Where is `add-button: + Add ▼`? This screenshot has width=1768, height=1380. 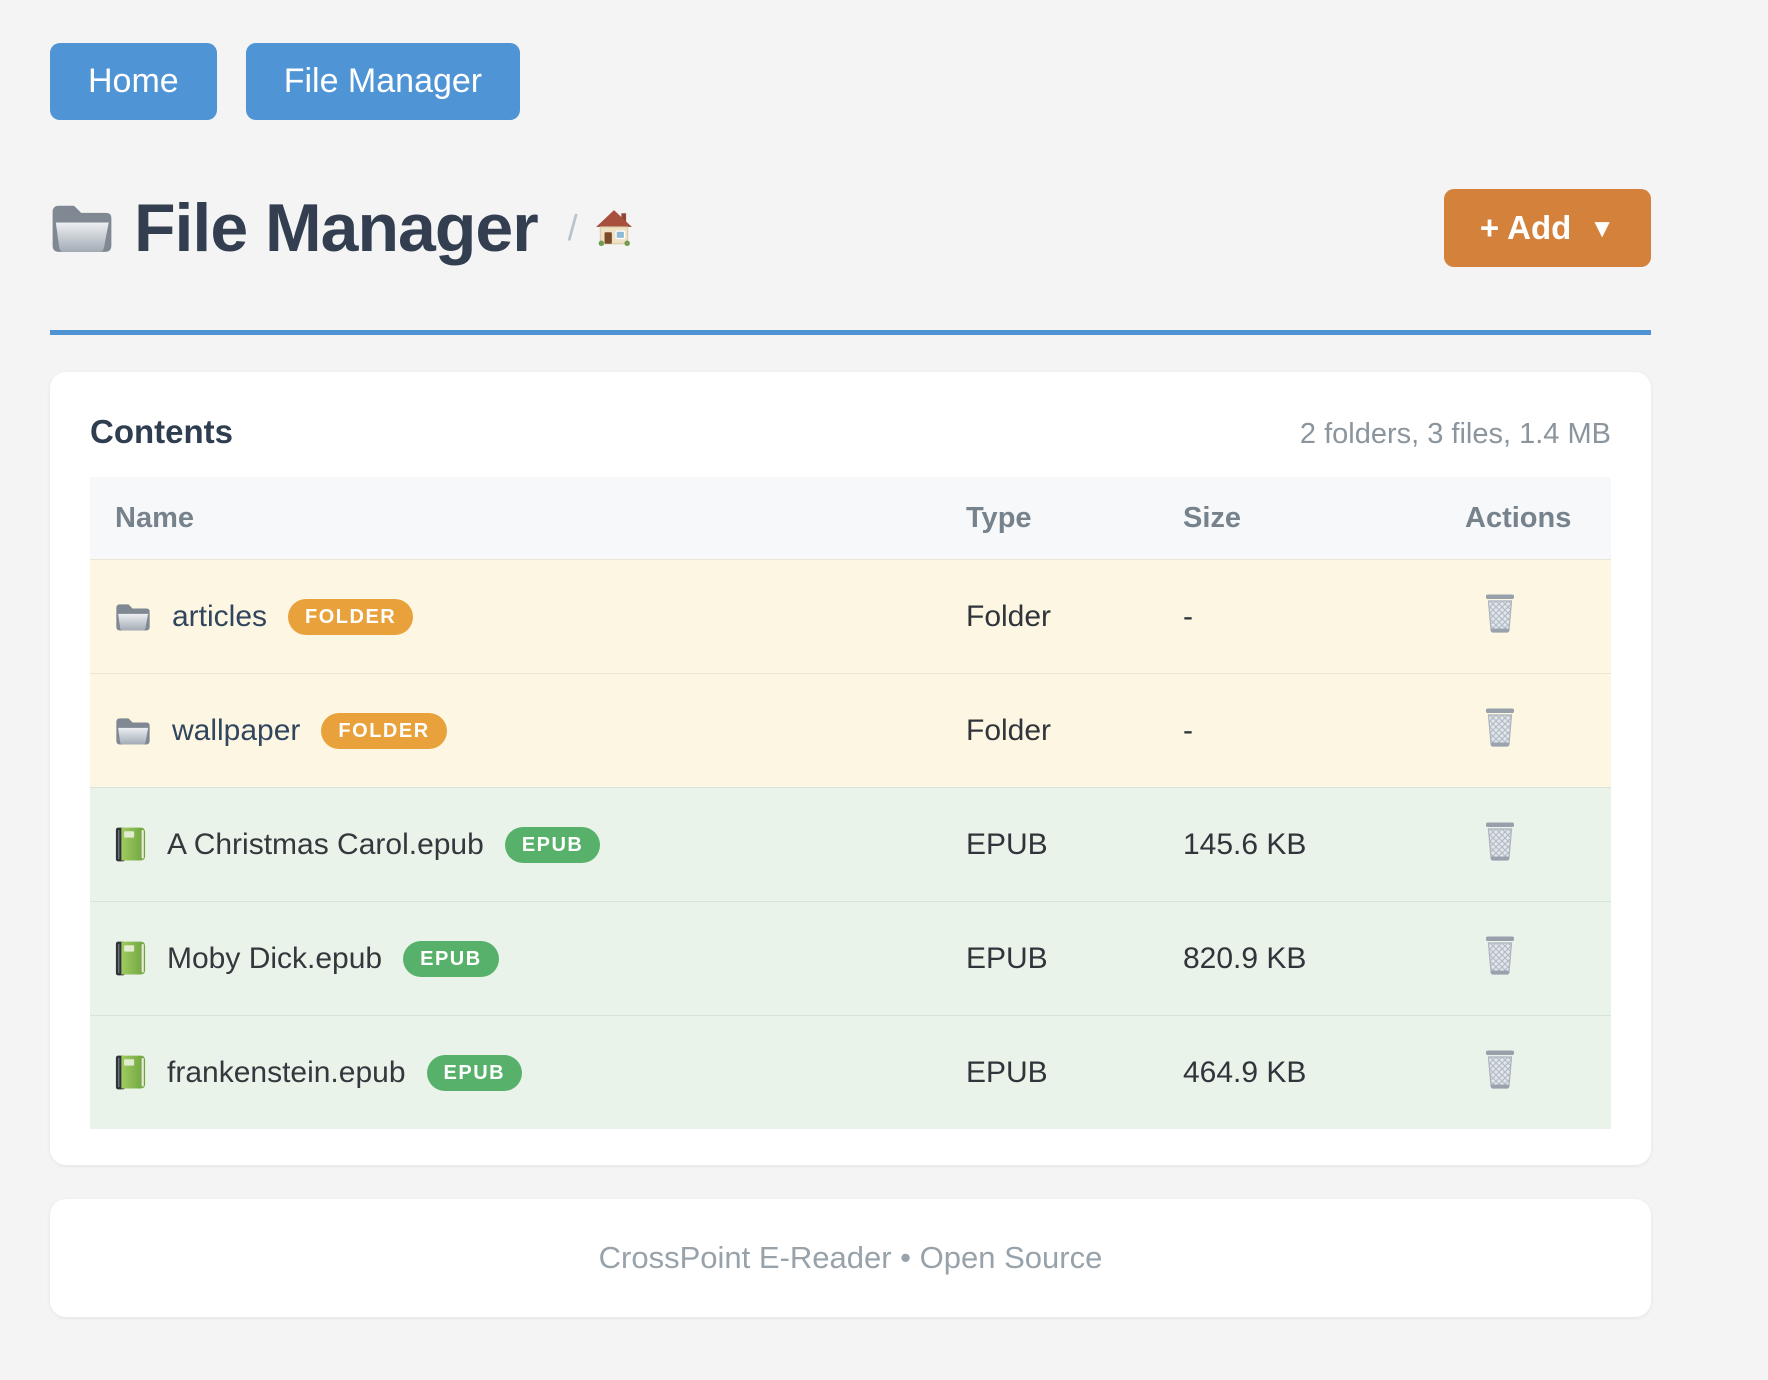 add-button: + Add ▼ is located at coordinates (1547, 228).